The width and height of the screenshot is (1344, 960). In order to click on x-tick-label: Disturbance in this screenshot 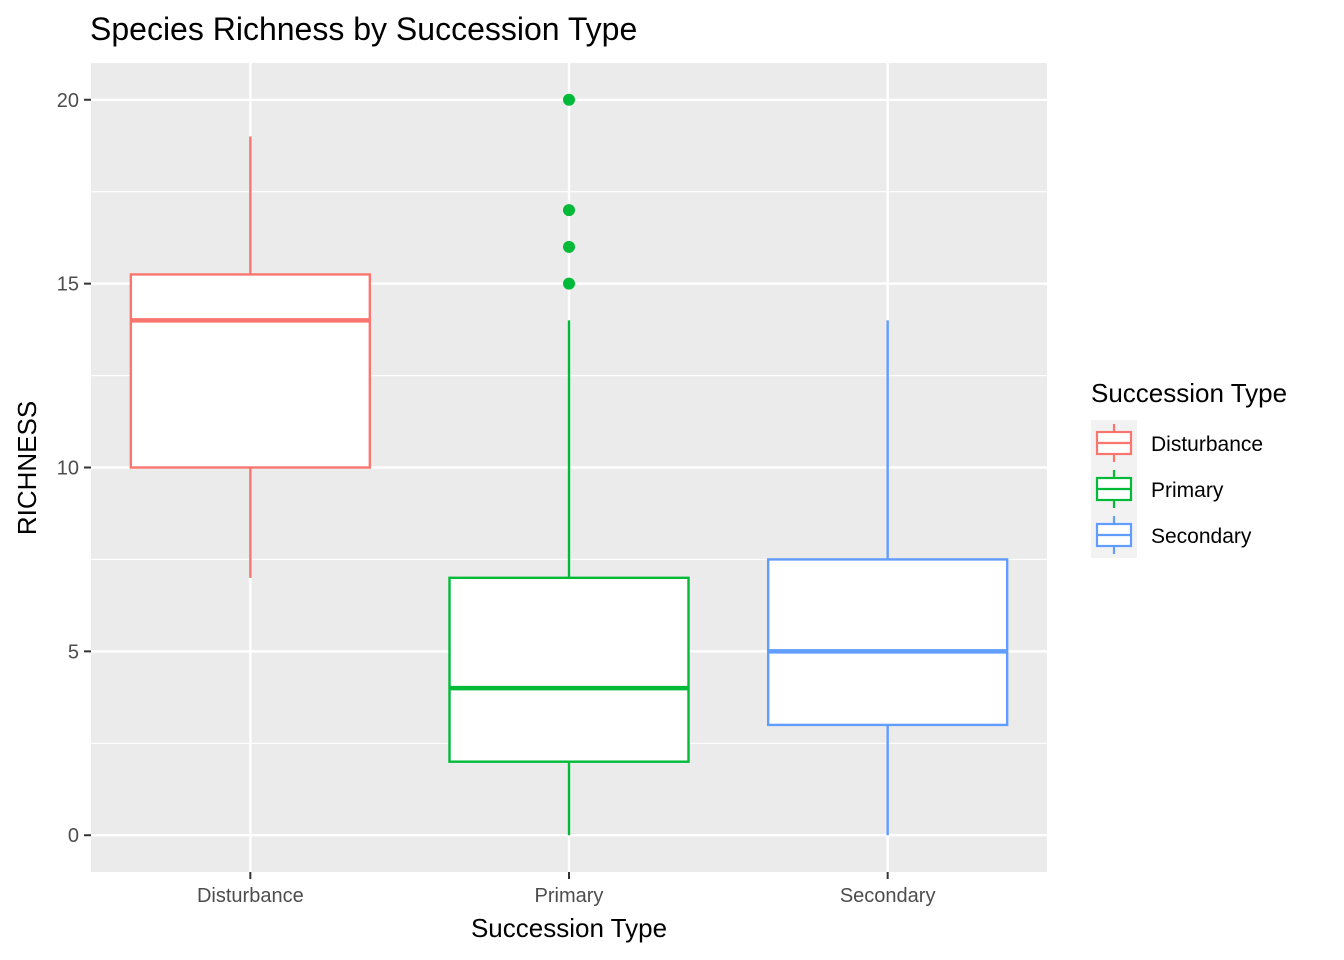, I will do `click(250, 896)`.